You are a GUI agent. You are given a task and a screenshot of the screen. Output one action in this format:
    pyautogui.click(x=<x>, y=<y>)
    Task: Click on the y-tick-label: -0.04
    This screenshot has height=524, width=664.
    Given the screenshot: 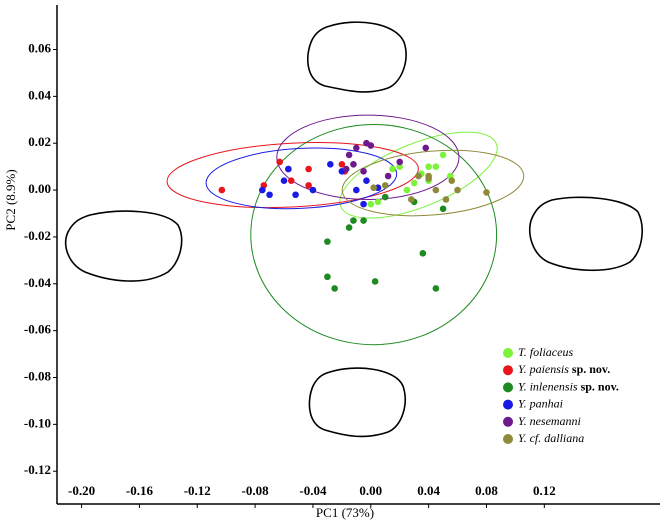 What is the action you would take?
    pyautogui.click(x=38, y=282)
    